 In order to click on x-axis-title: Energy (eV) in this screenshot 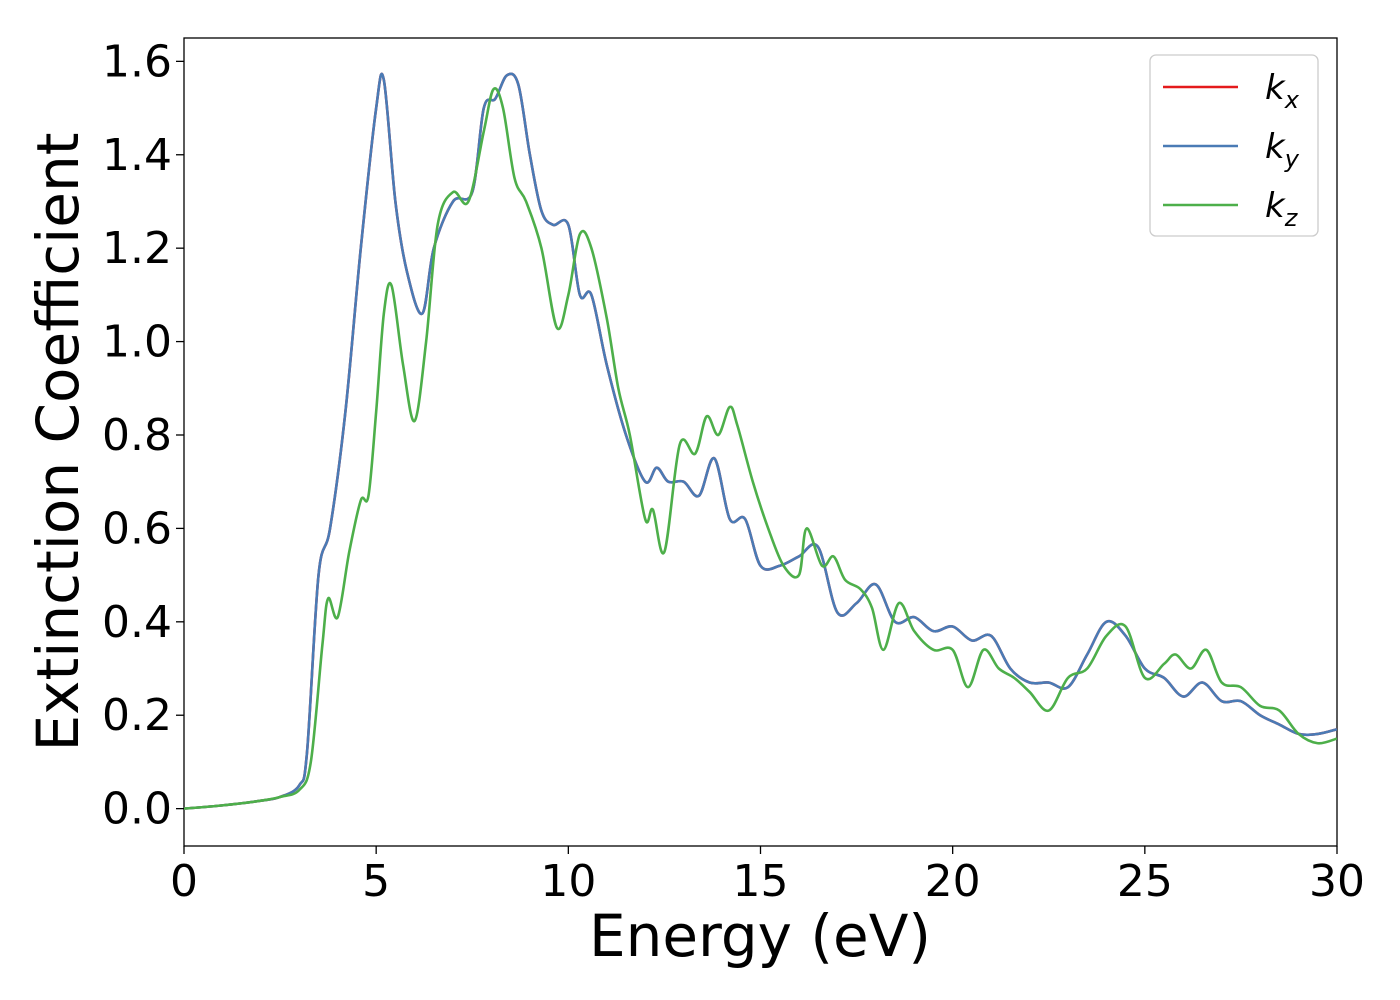, I will do `click(760, 936)`.